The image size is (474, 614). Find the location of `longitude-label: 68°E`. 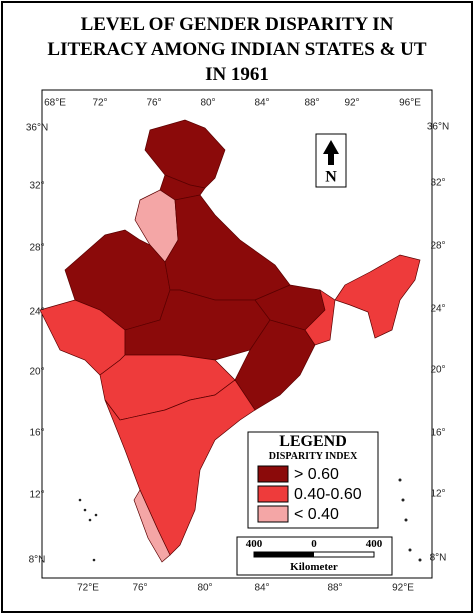

longitude-label: 68°E is located at coordinates (55, 103).